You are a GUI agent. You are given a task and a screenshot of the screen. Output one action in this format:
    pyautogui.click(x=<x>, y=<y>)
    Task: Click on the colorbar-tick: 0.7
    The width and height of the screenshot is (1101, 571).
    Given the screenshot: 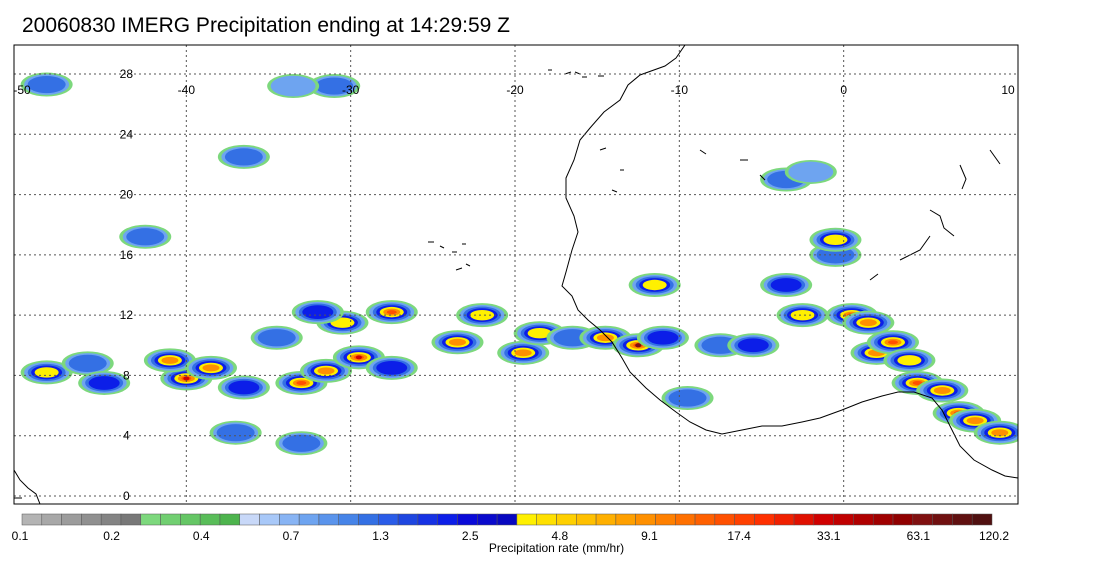 What is the action you would take?
    pyautogui.click(x=291, y=536)
    